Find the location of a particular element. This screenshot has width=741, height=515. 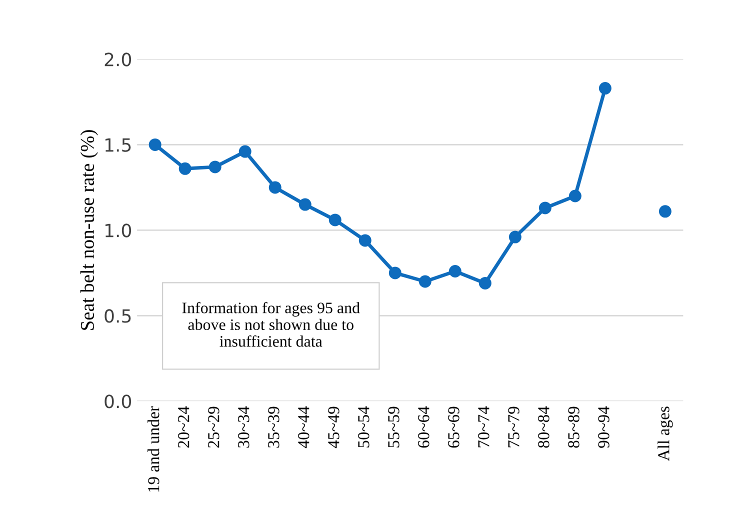

annotation: Information for ages 95 and above is not shown due to insufficient data is located at coordinates (271, 324).